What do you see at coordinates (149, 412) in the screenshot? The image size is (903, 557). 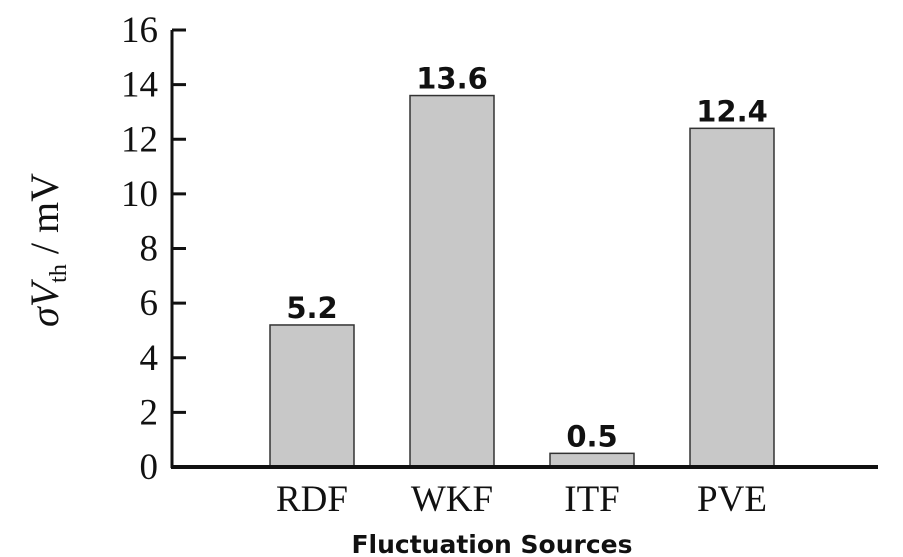 I see `y-tick-label: 2` at bounding box center [149, 412].